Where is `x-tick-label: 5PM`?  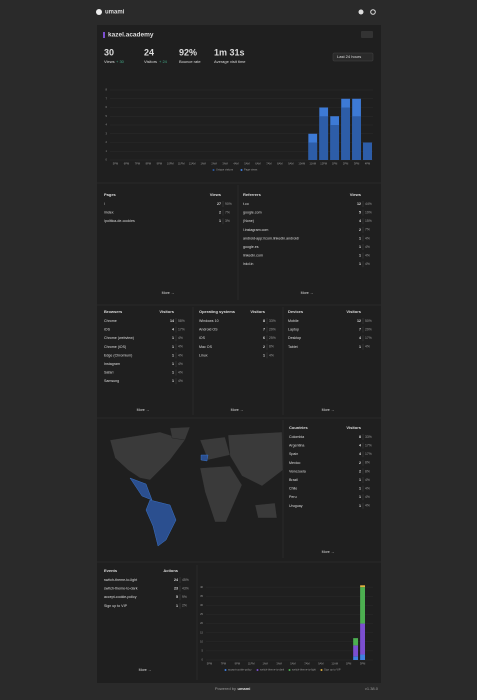
x-tick-label: 5PM is located at coordinates (115, 164).